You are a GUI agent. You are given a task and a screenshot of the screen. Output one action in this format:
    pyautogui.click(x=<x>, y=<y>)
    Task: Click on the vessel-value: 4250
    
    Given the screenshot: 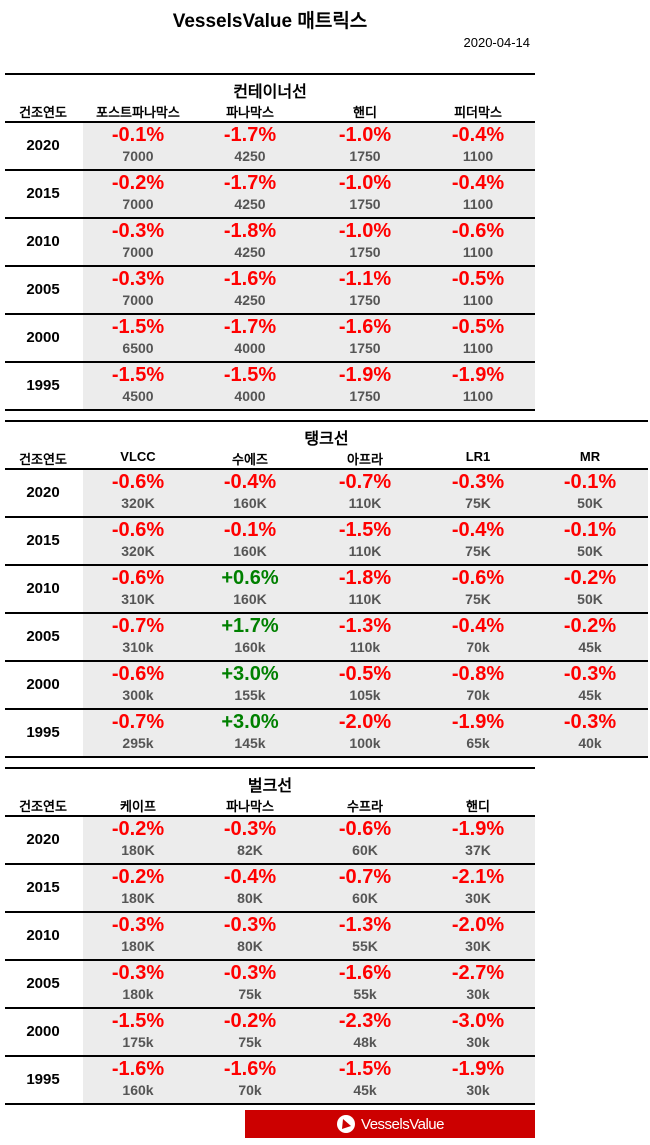 What is the action you would take?
    pyautogui.click(x=250, y=252)
    